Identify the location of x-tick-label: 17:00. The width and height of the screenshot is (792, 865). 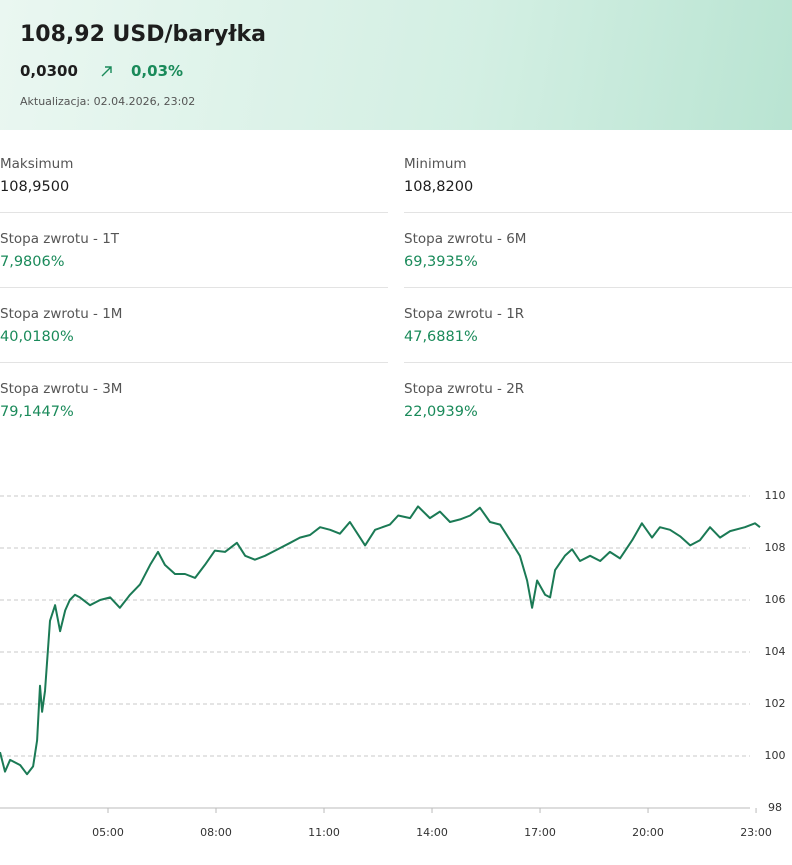
(540, 832).